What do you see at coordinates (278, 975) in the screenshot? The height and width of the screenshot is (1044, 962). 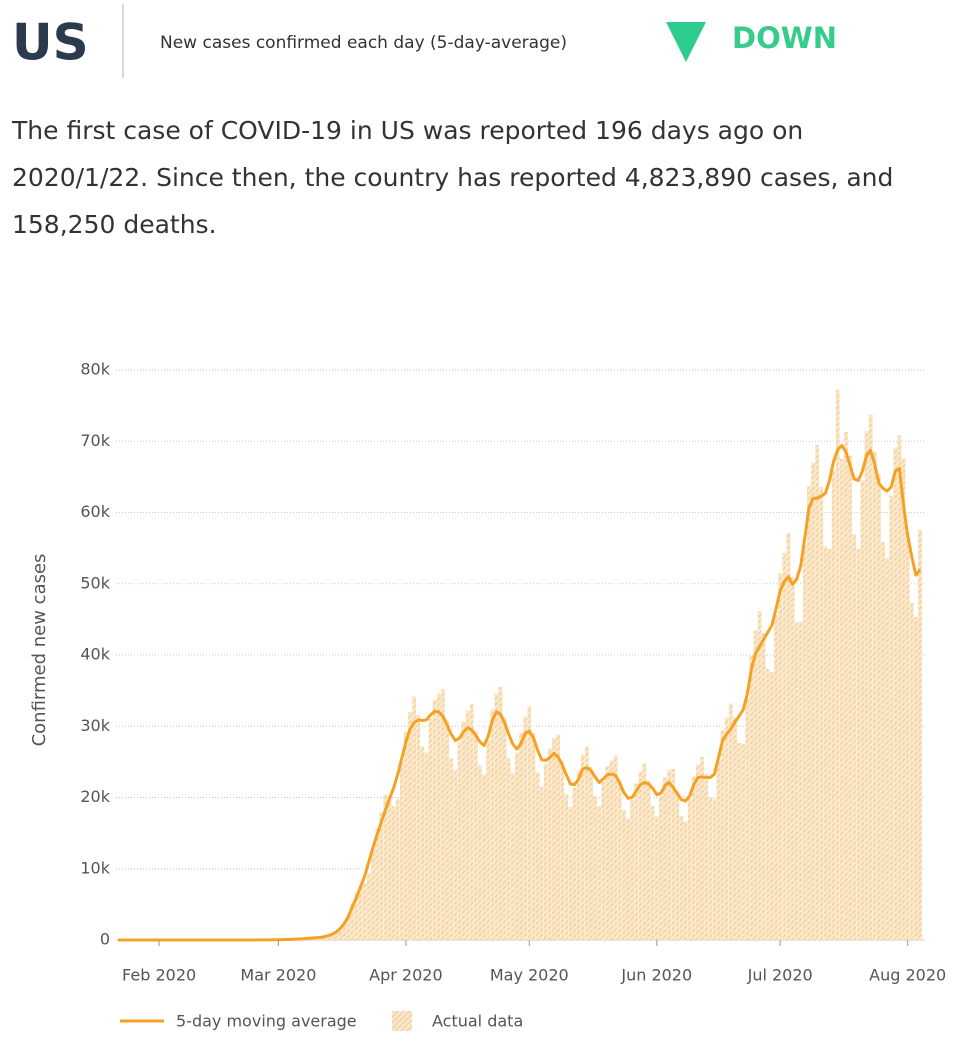 I see `x-tick-label: Mar 2020` at bounding box center [278, 975].